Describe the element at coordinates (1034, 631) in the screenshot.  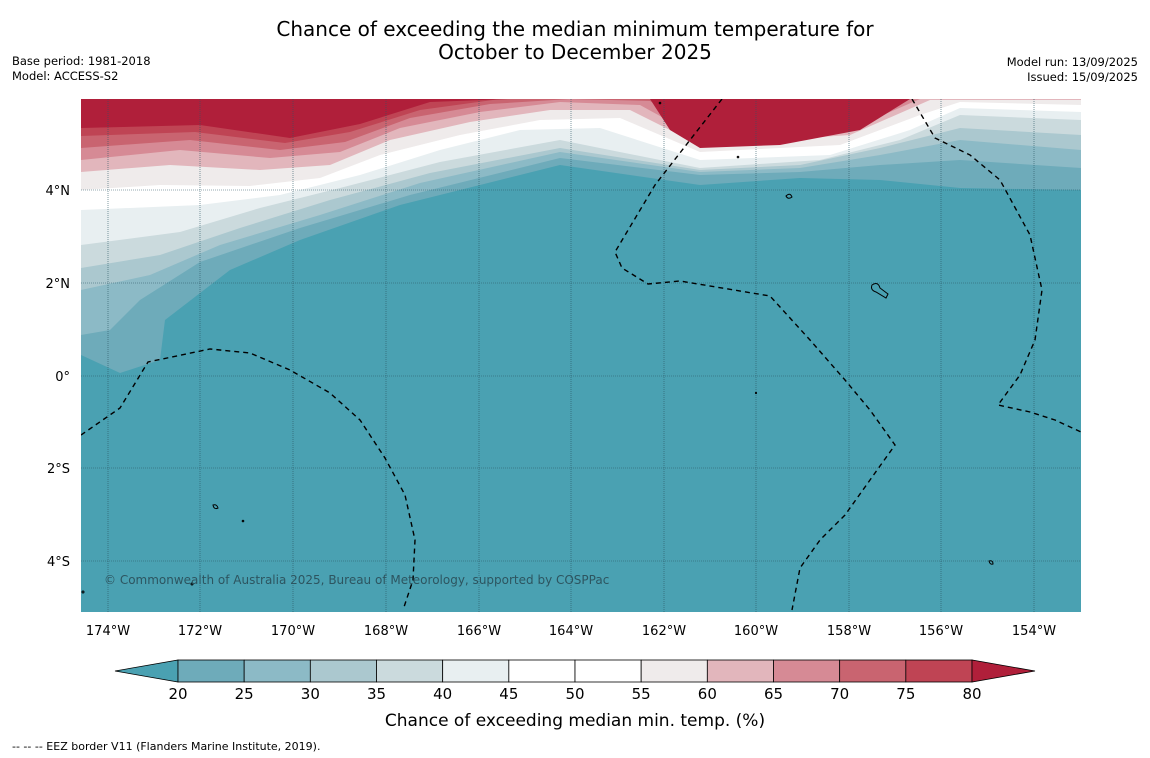
I see `lon-label-154w: 154°W` at that location.